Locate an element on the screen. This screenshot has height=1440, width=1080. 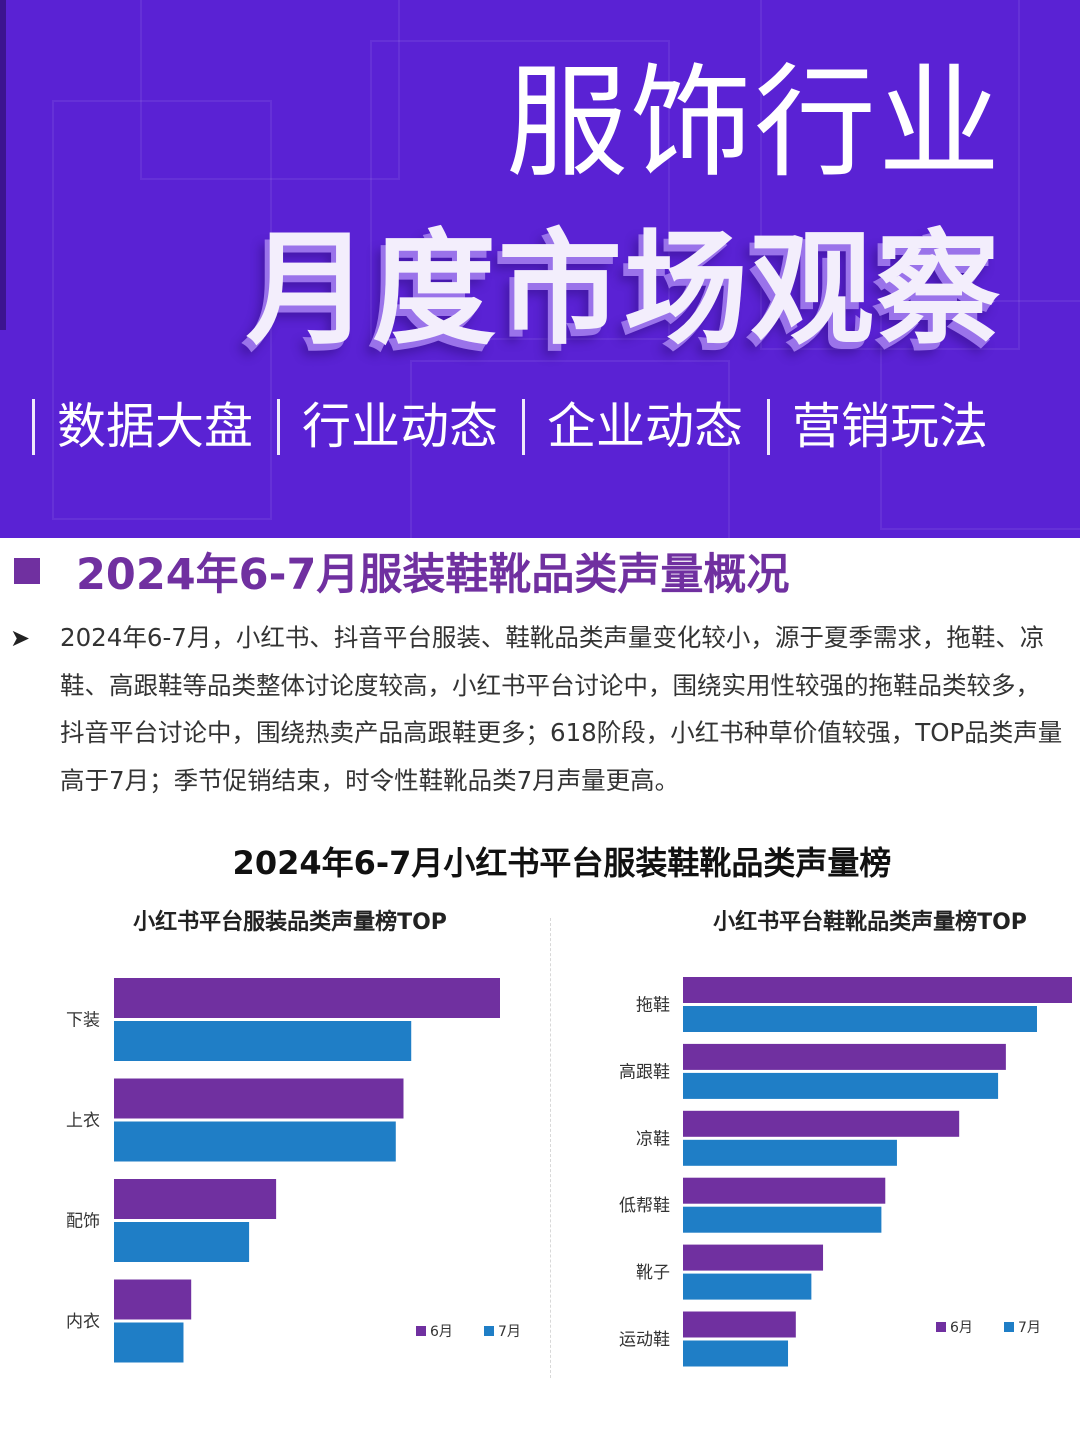
tab-marketing: 营销玩法 is located at coordinates (890, 426).